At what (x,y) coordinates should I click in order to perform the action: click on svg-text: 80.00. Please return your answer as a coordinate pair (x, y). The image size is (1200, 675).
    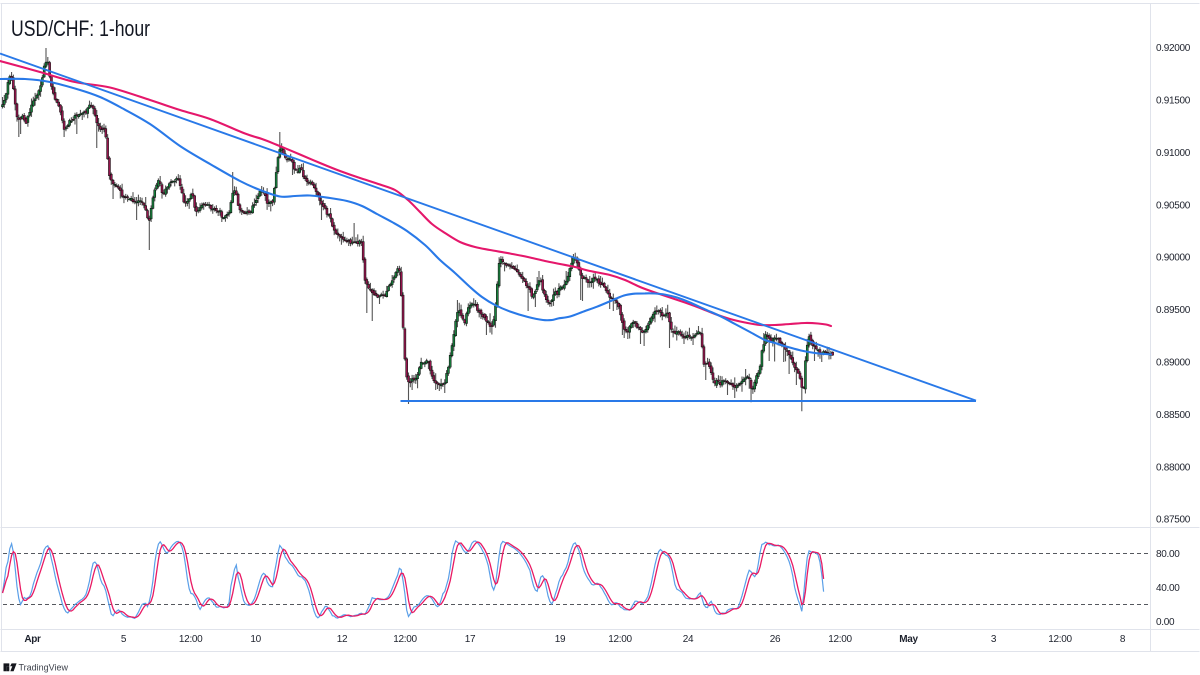
    Looking at the image, I should click on (1168, 554).